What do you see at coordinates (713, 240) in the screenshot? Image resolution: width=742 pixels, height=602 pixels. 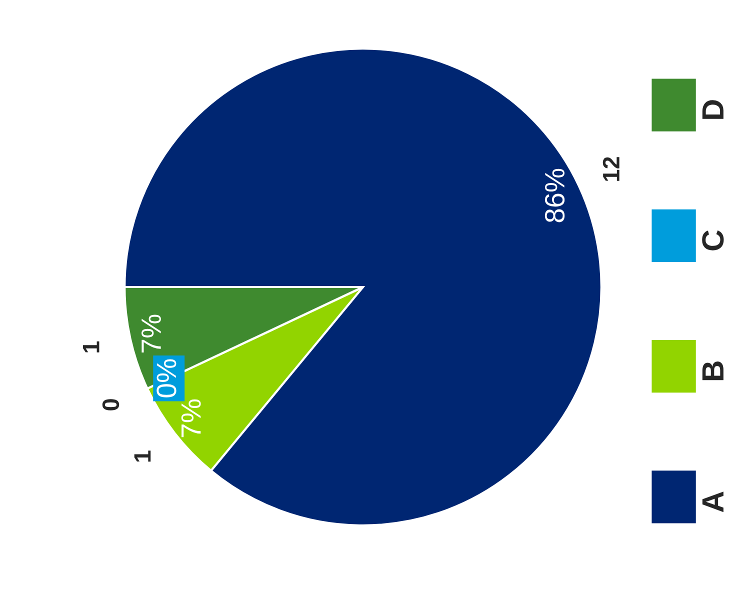 I see `legend-label: C` at bounding box center [713, 240].